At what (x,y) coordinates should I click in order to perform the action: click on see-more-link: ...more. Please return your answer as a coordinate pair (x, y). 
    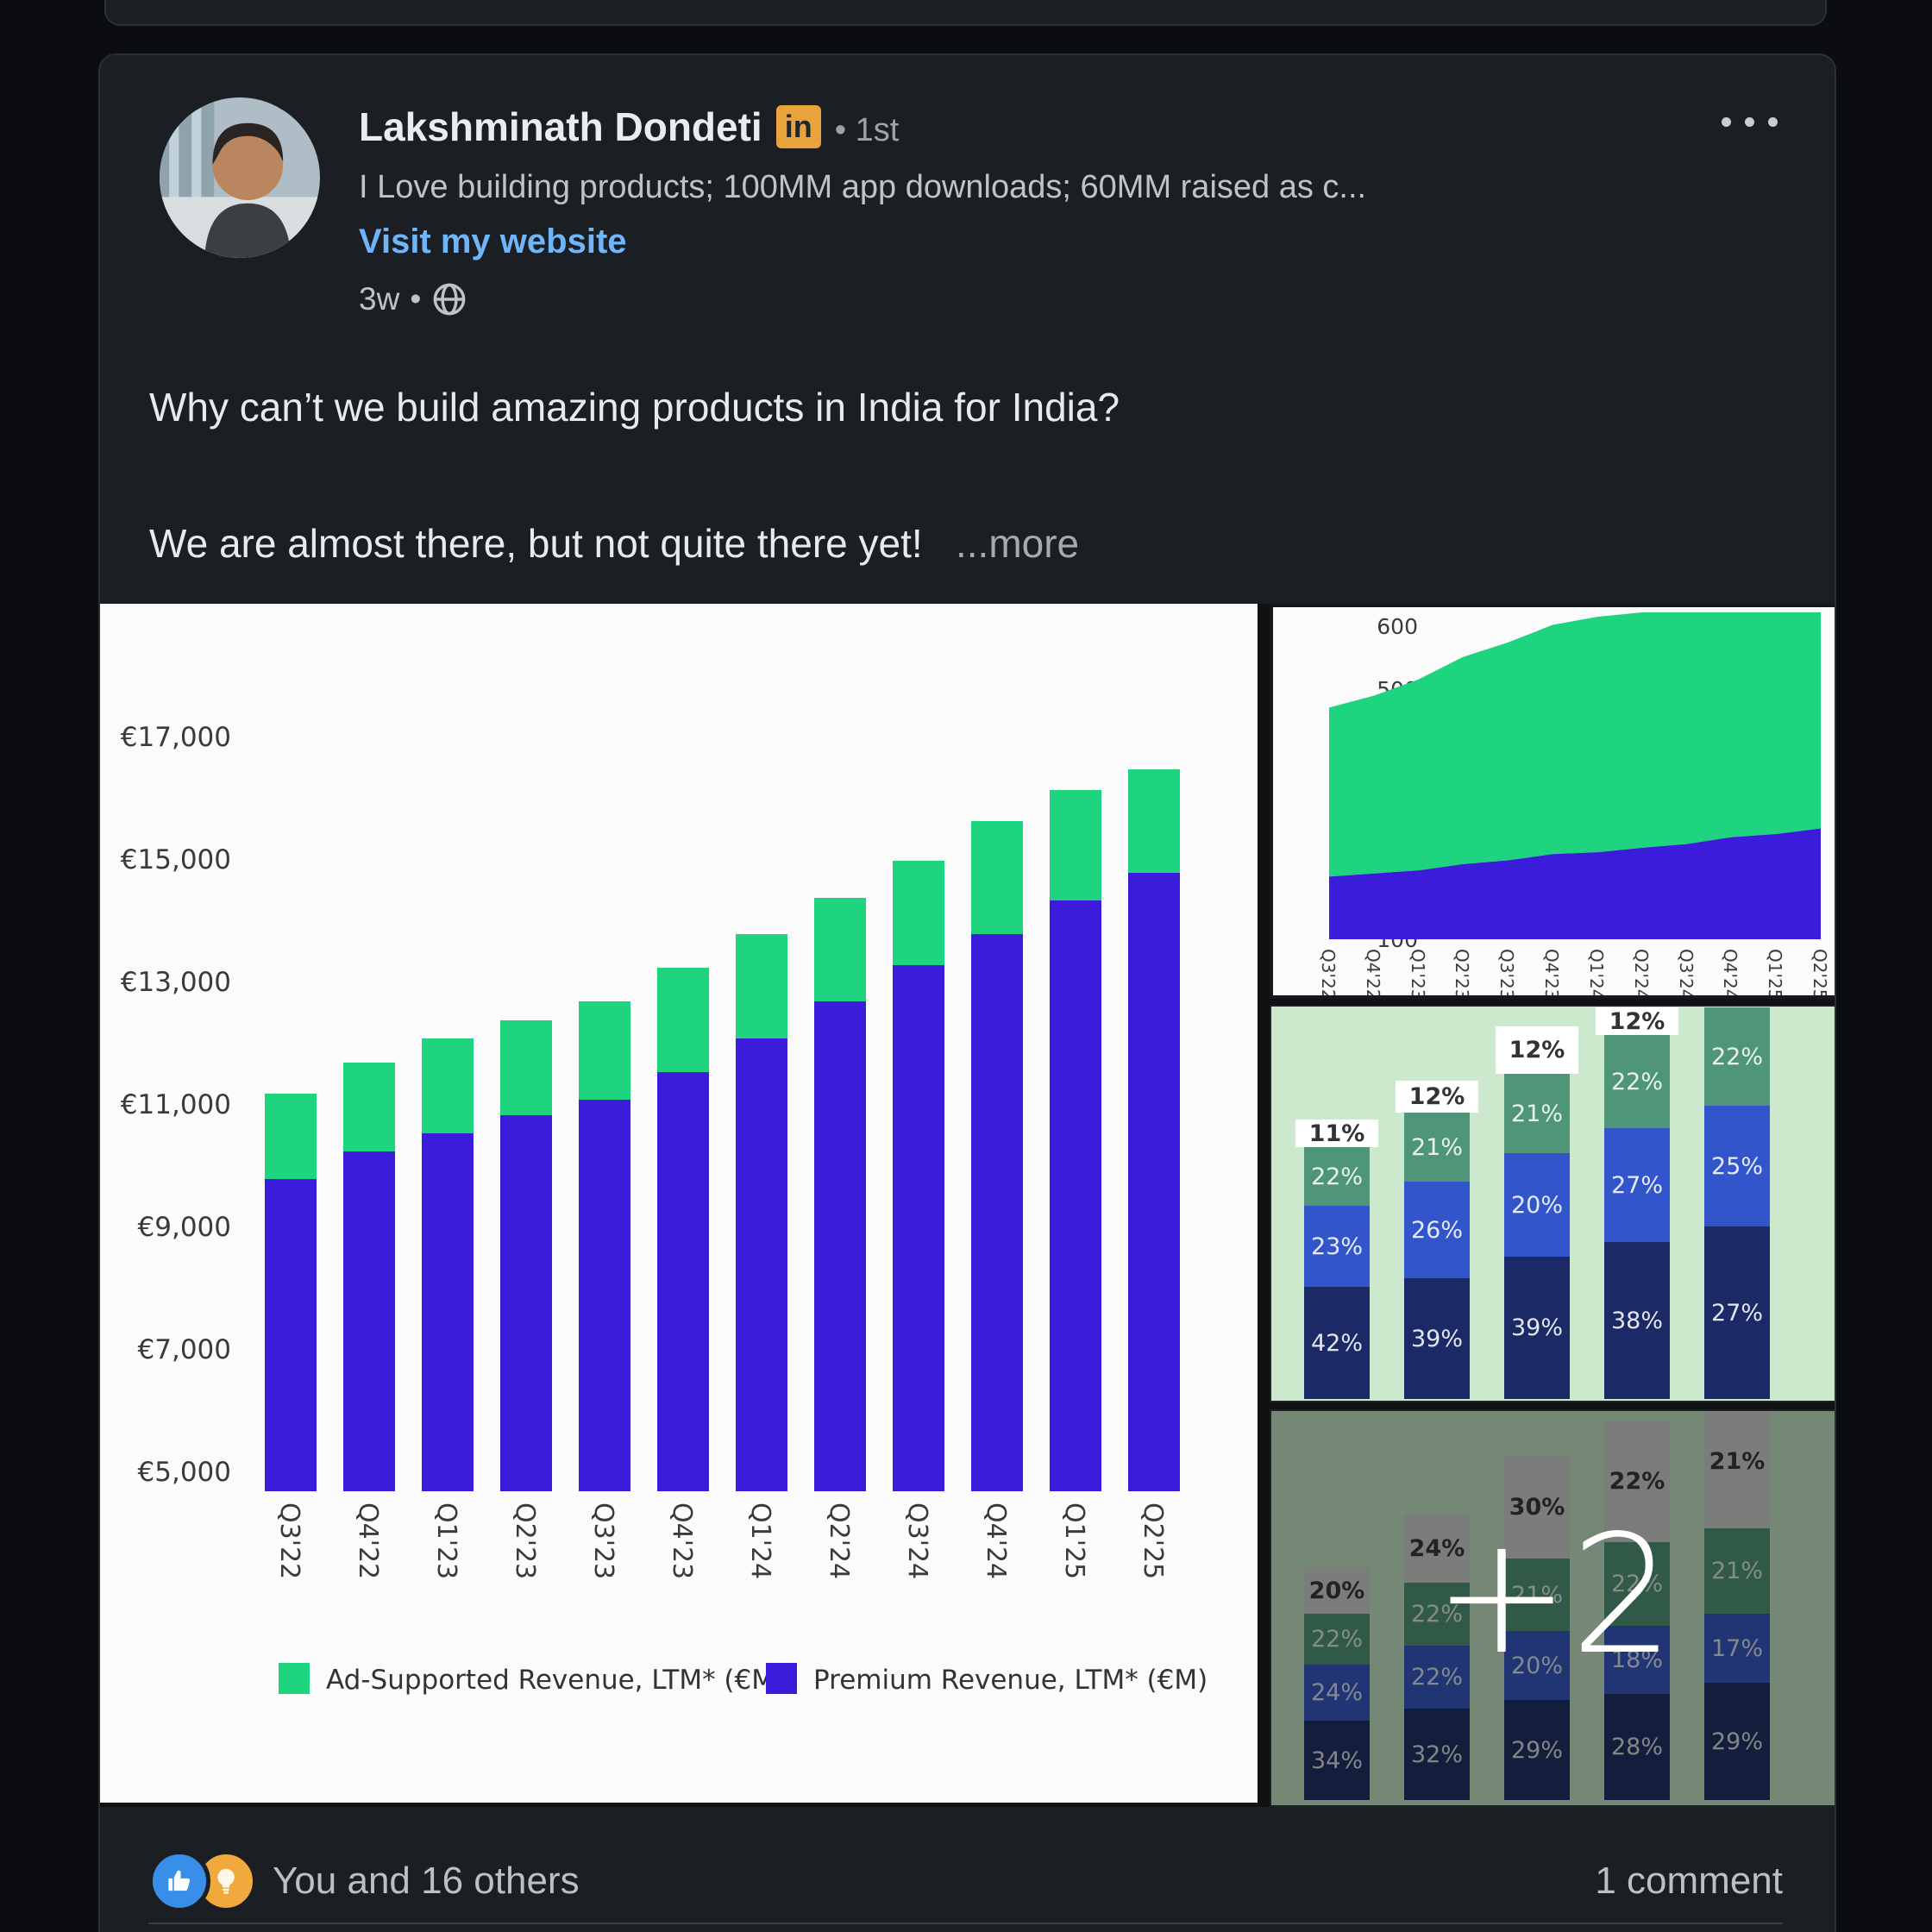
    Looking at the image, I should click on (1018, 543).